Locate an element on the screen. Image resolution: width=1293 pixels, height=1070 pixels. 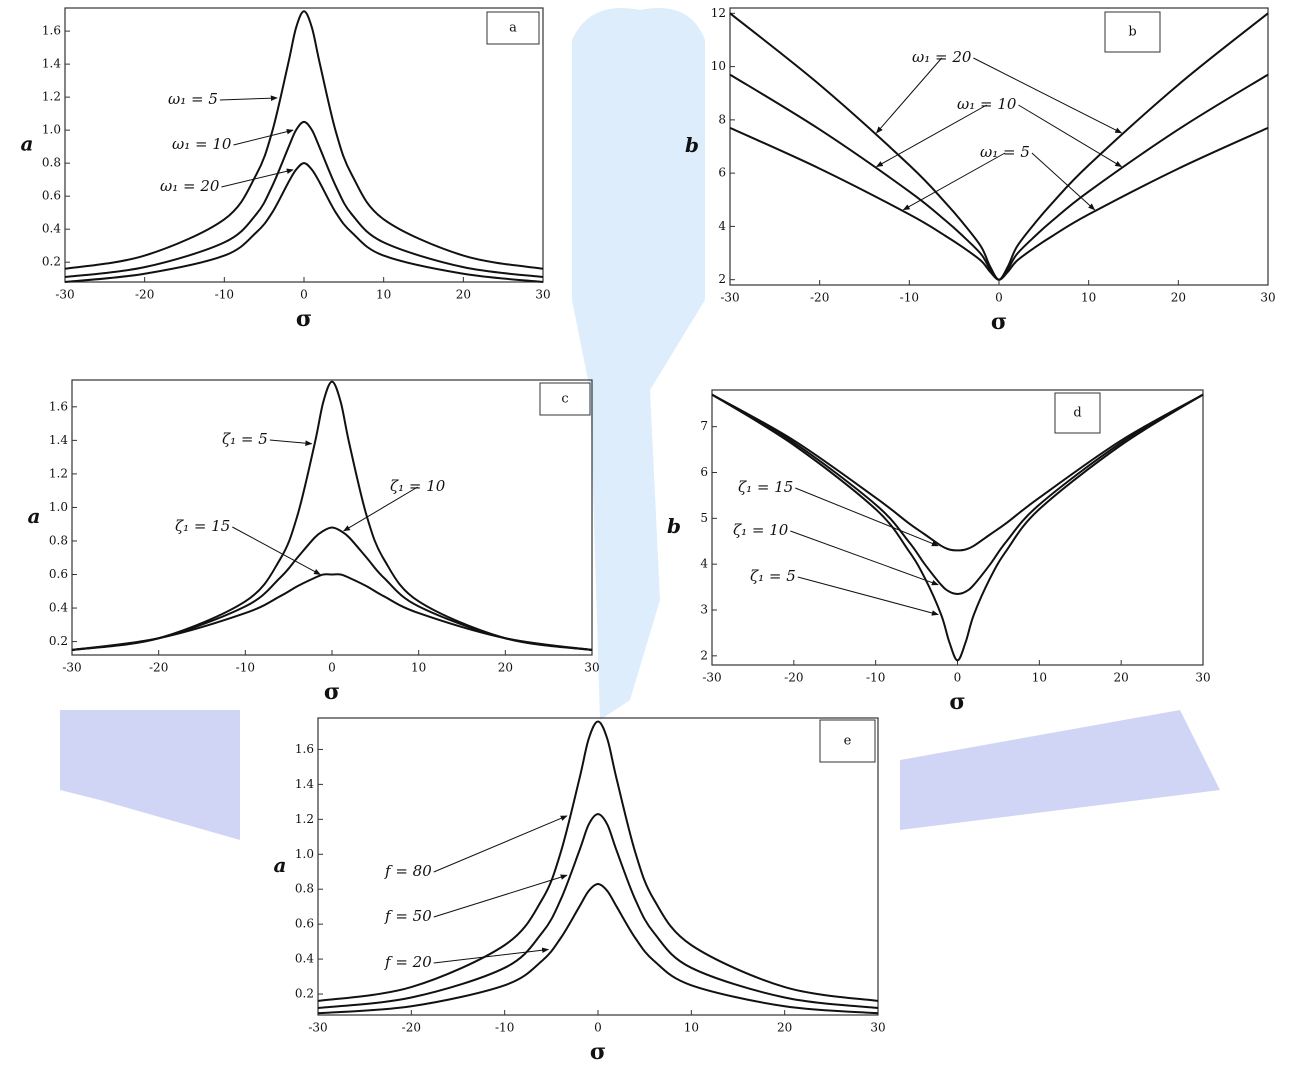
panel-label: b is located at coordinates (1132, 32).